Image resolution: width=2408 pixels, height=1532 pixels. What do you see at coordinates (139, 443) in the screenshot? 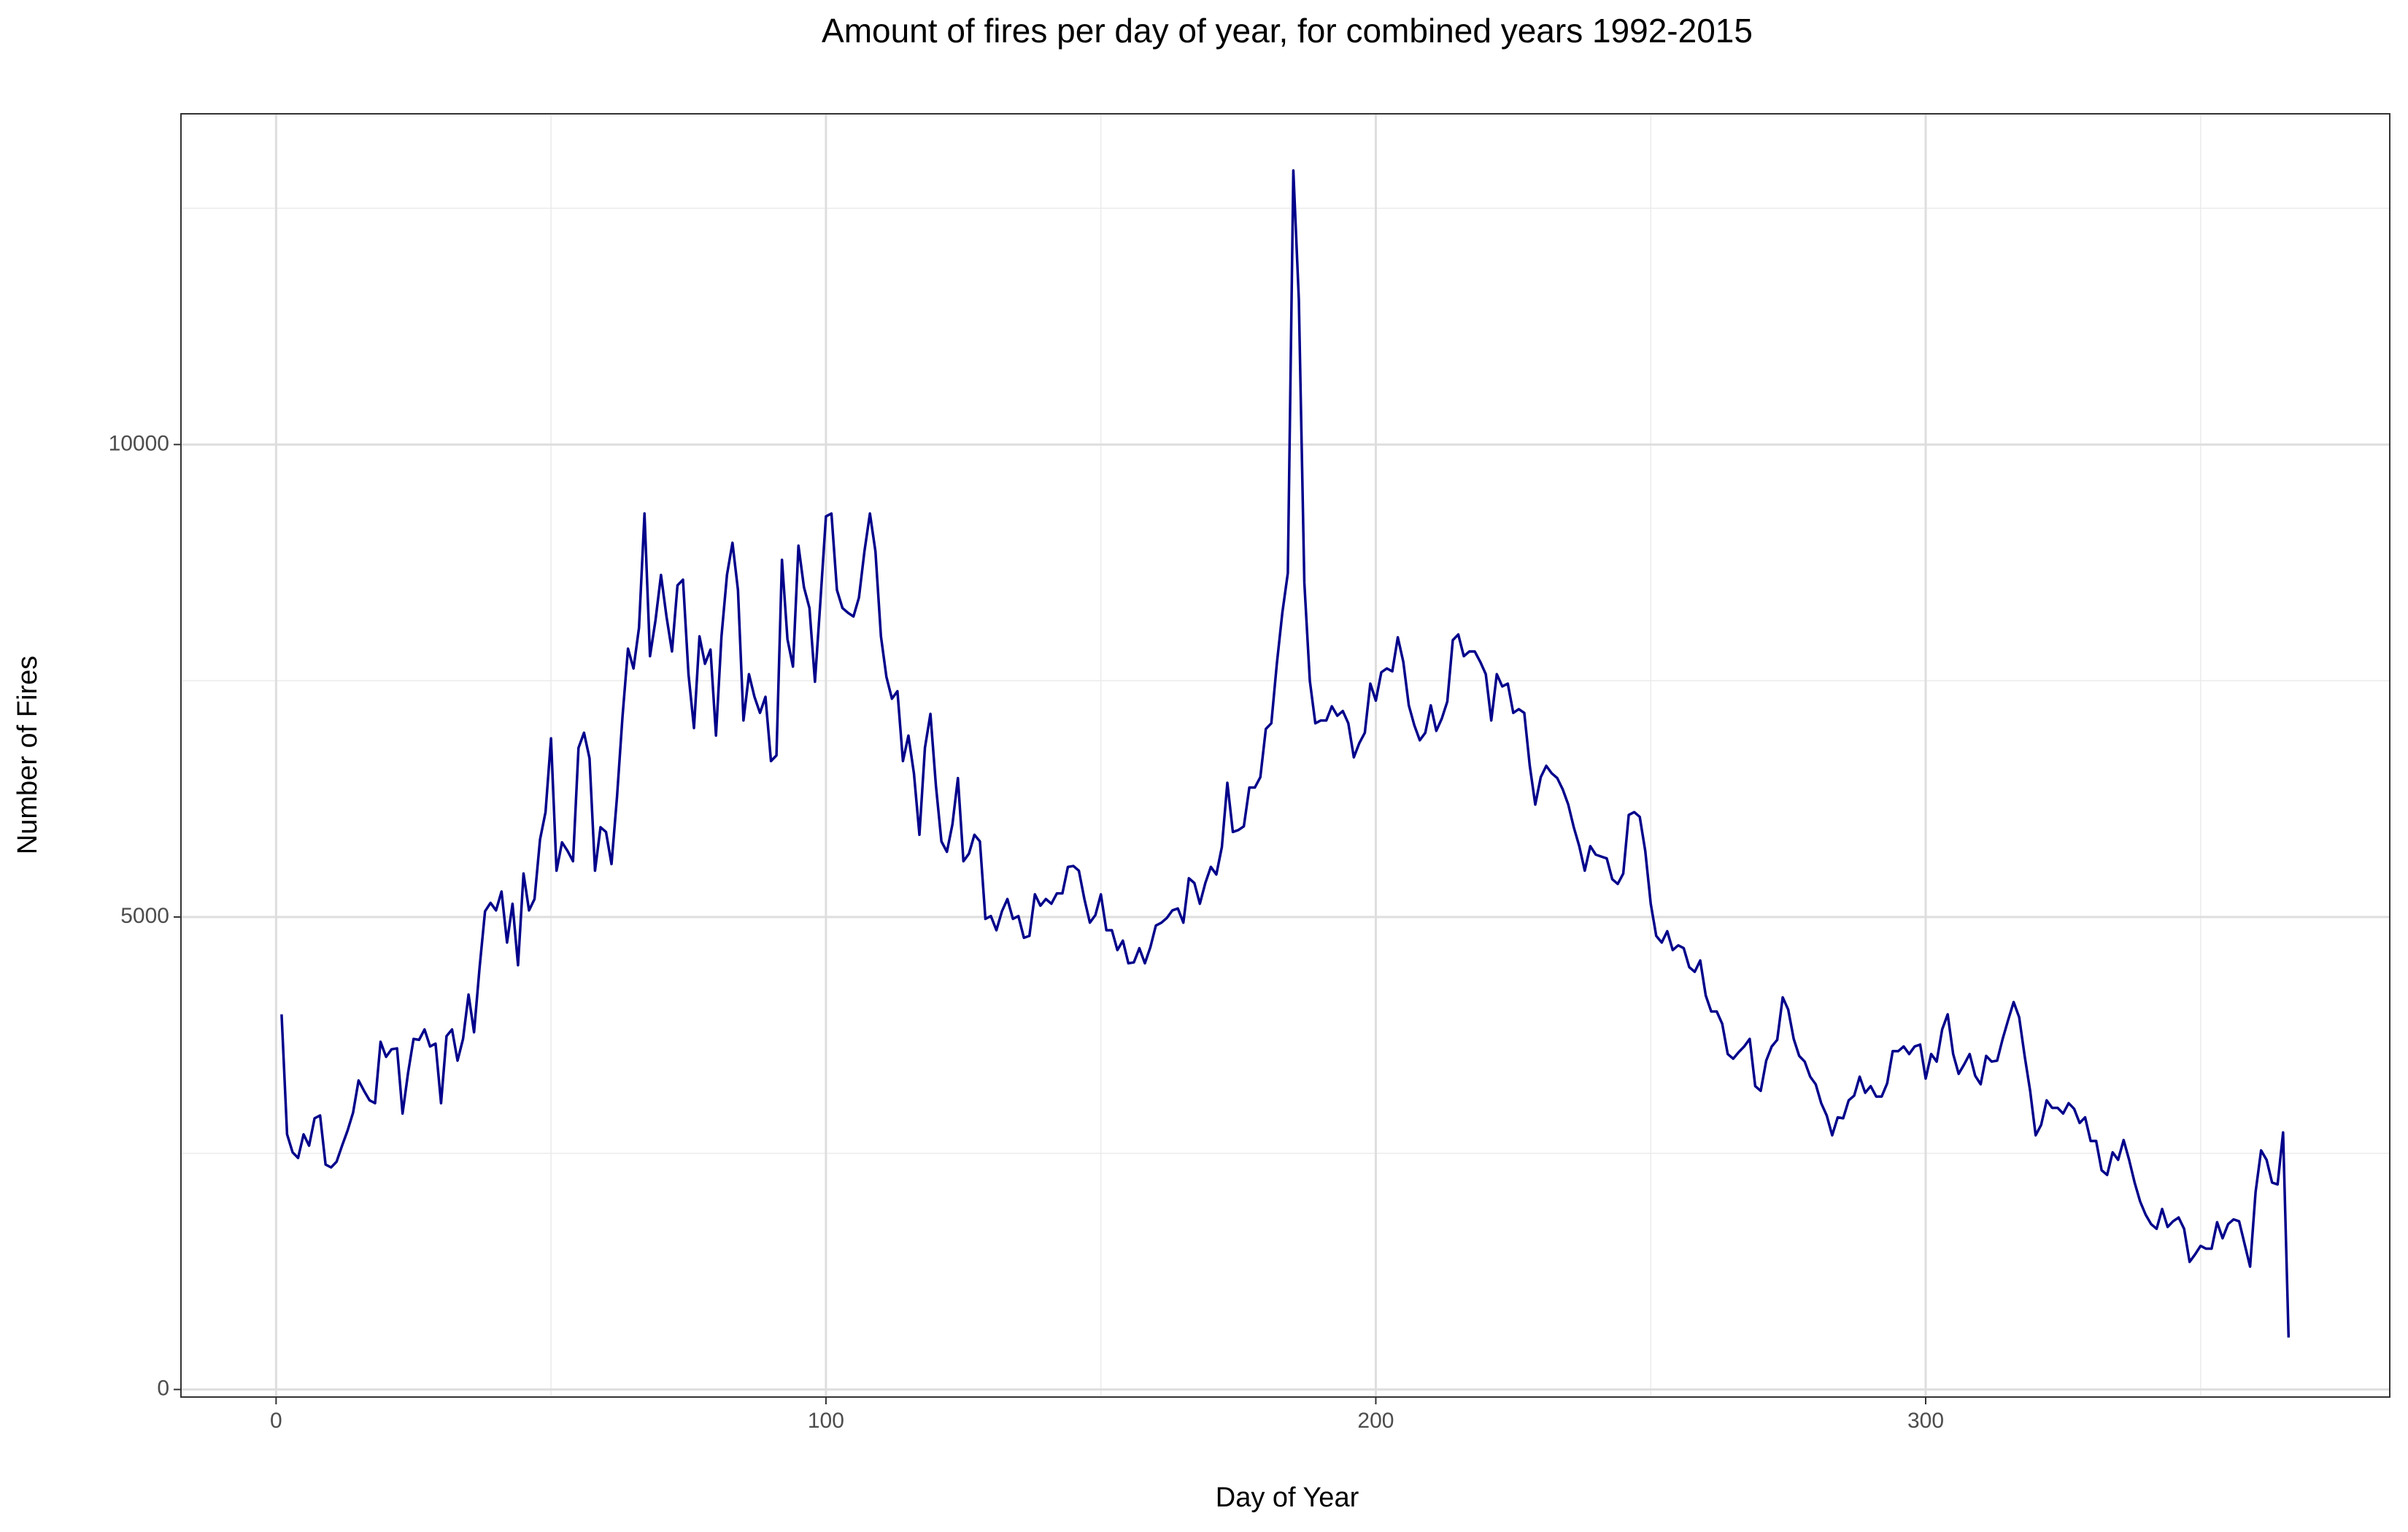
I see `y-tick-label: 10000` at bounding box center [139, 443].